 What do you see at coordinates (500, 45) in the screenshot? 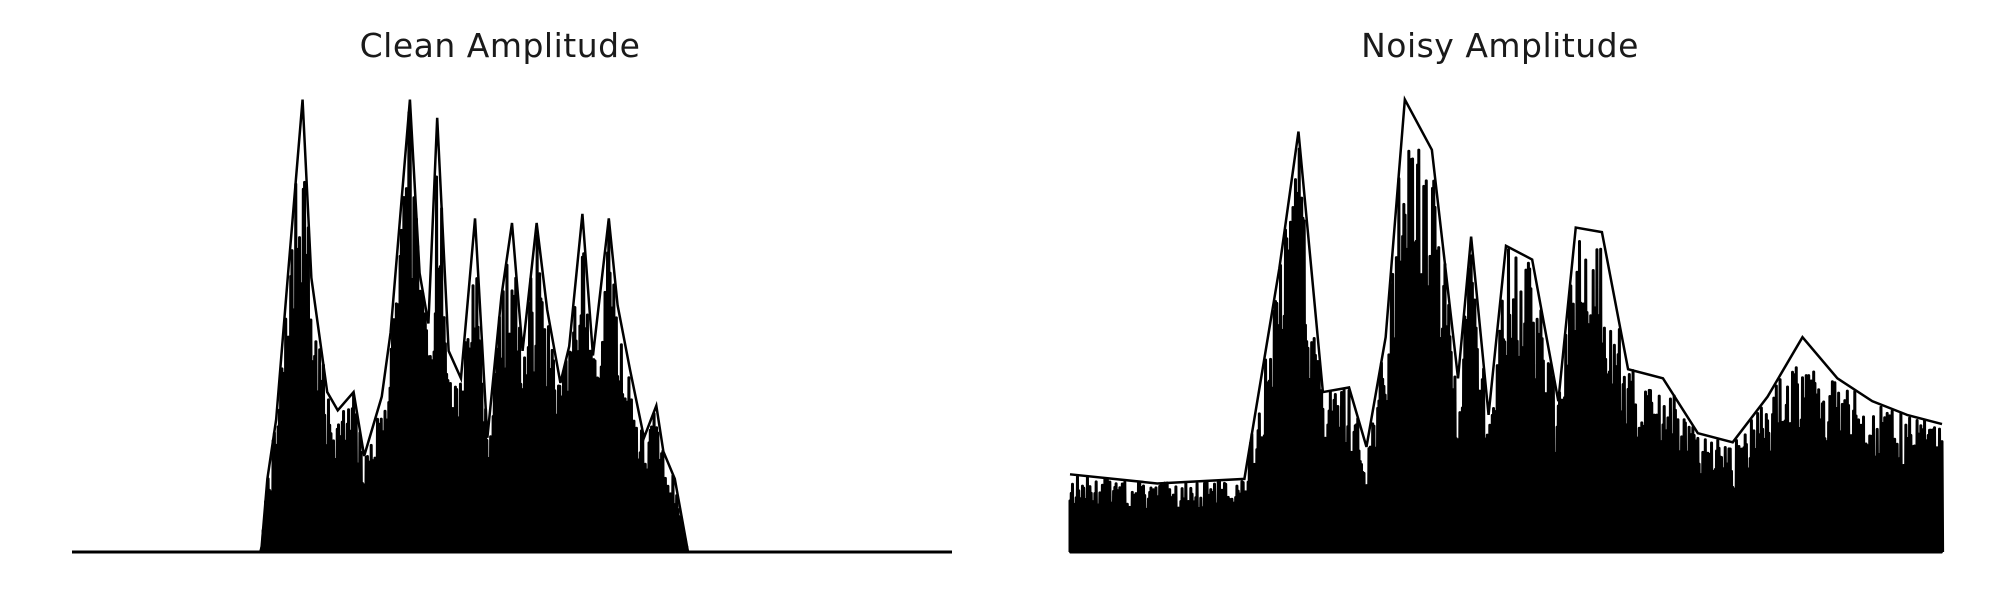
I see `clean-amplitude-title: Clean Amplitude` at bounding box center [500, 45].